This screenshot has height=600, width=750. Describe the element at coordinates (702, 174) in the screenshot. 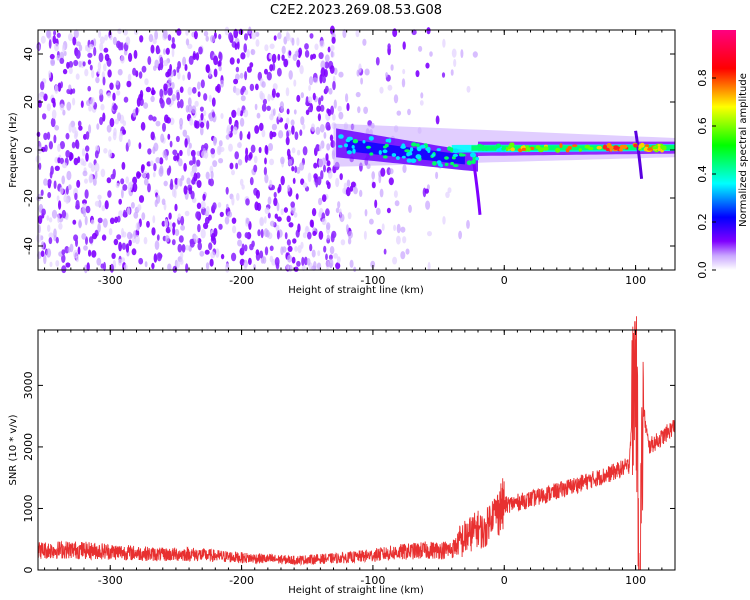

I see `colorbar-tick-label: 0.4` at that location.